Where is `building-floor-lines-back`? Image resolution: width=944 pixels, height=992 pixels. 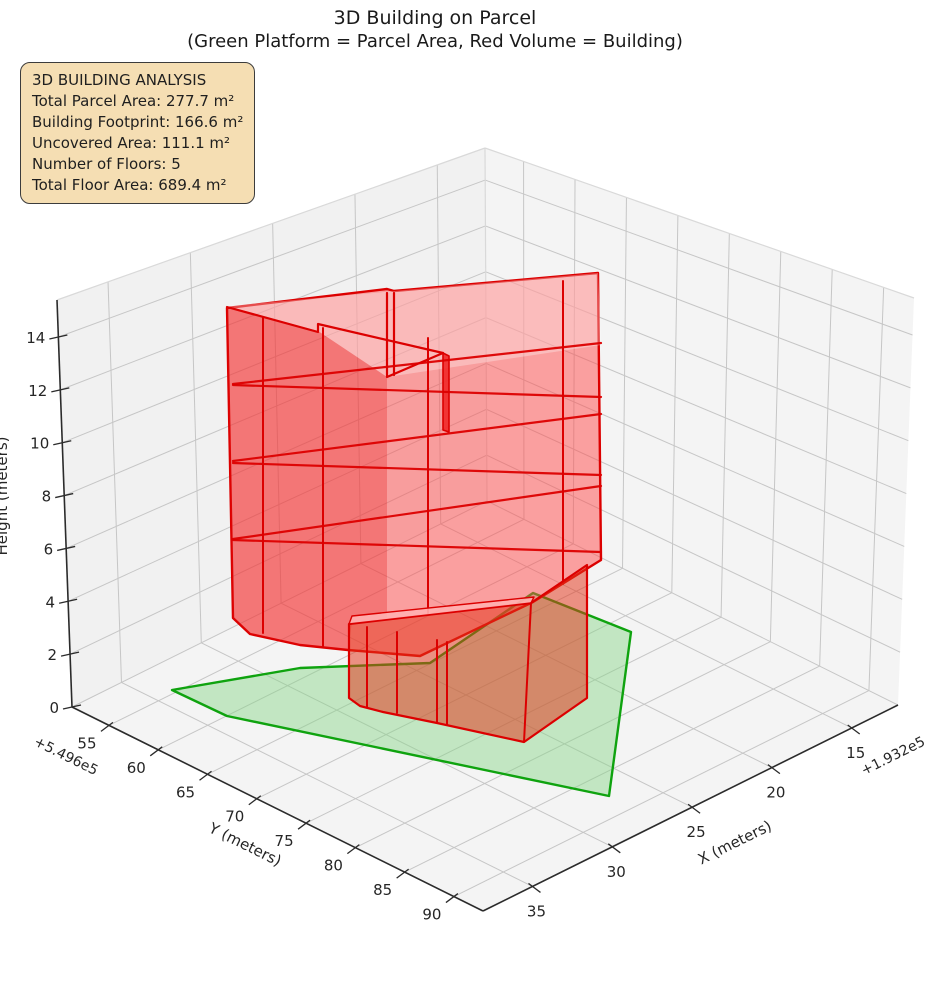
building-floor-lines-back is located at coordinates (417, 441).